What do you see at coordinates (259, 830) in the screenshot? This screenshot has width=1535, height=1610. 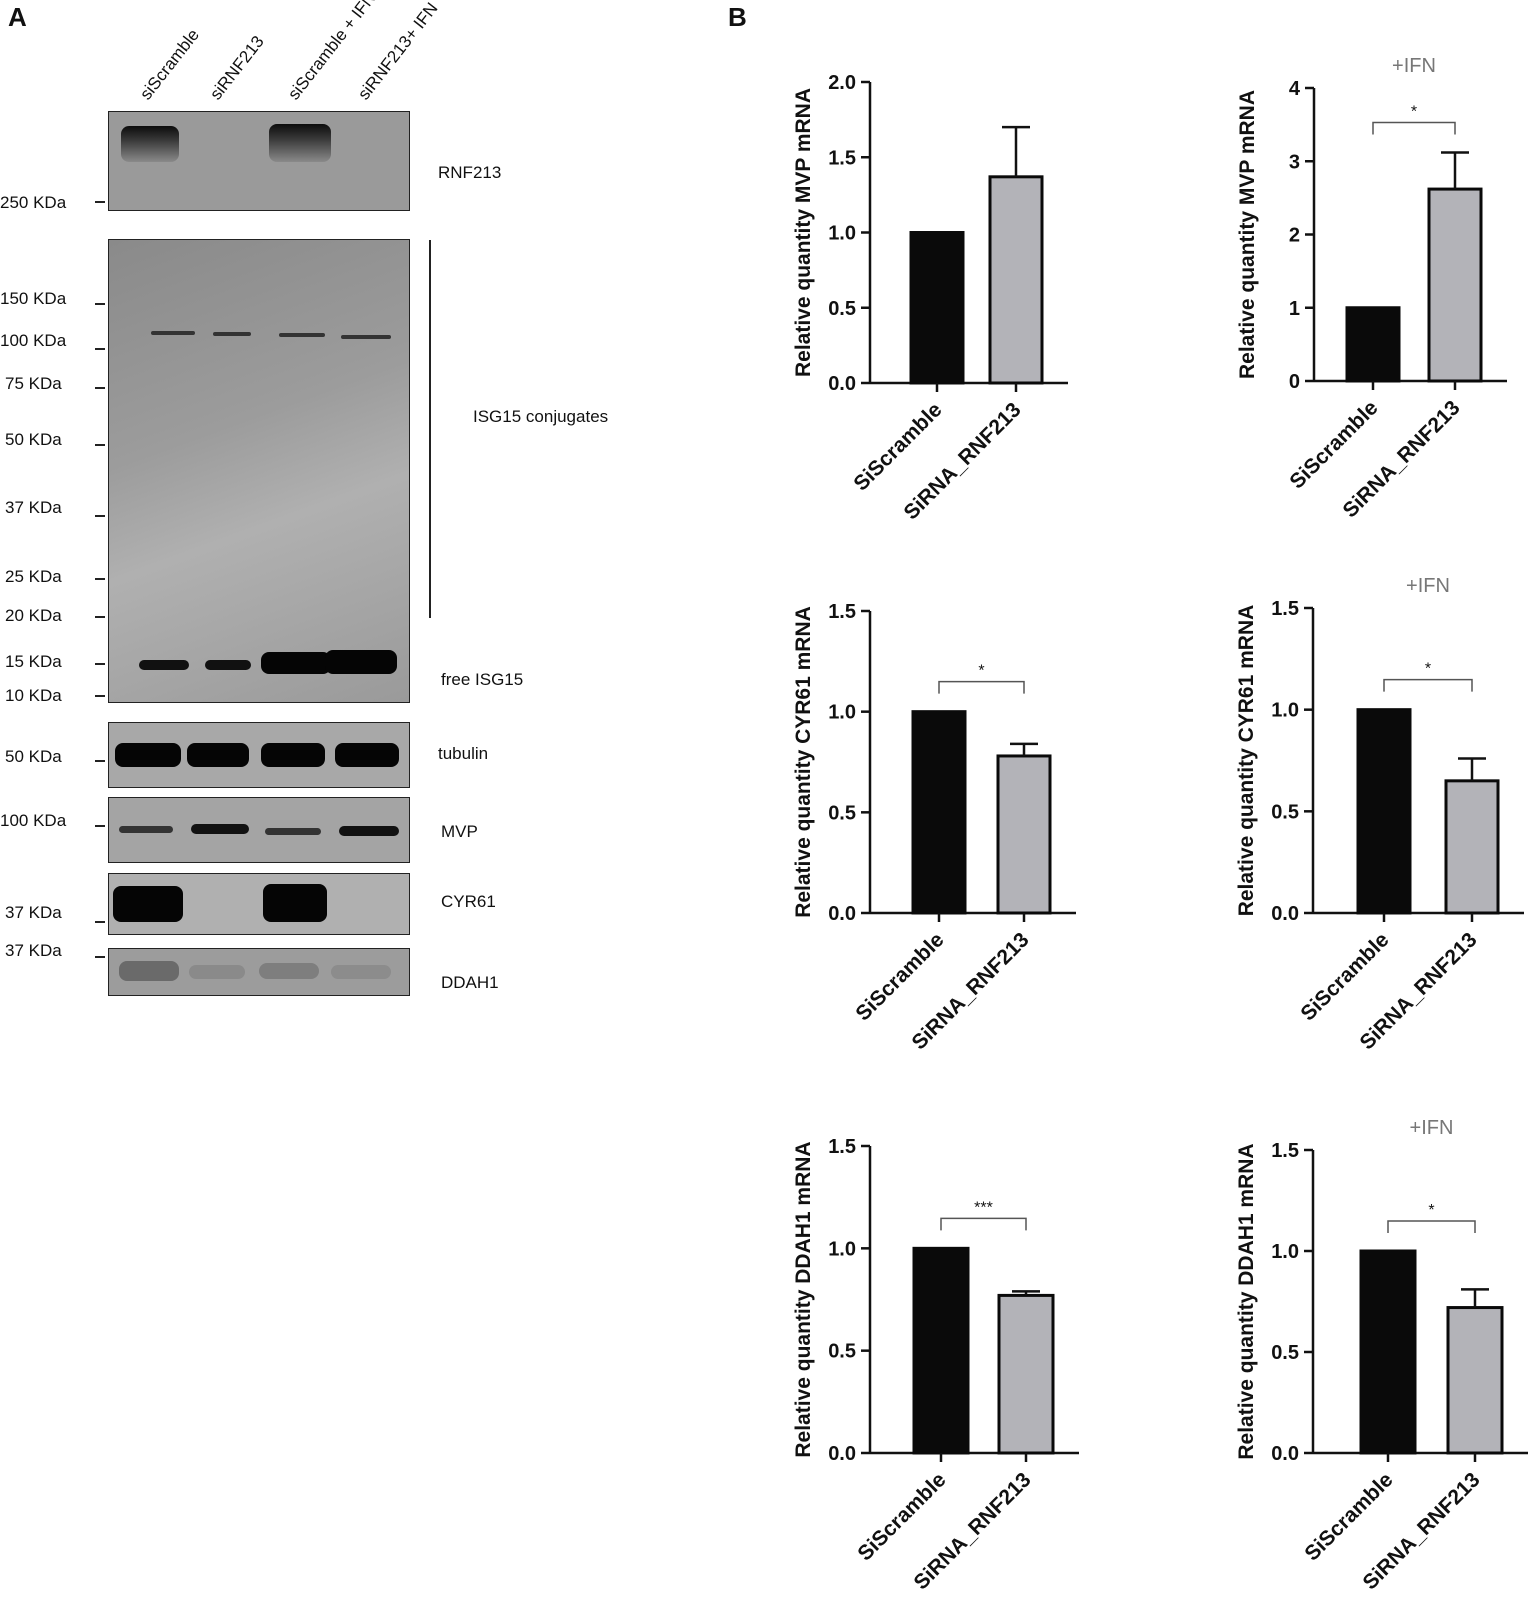 I see `blot-mvp` at bounding box center [259, 830].